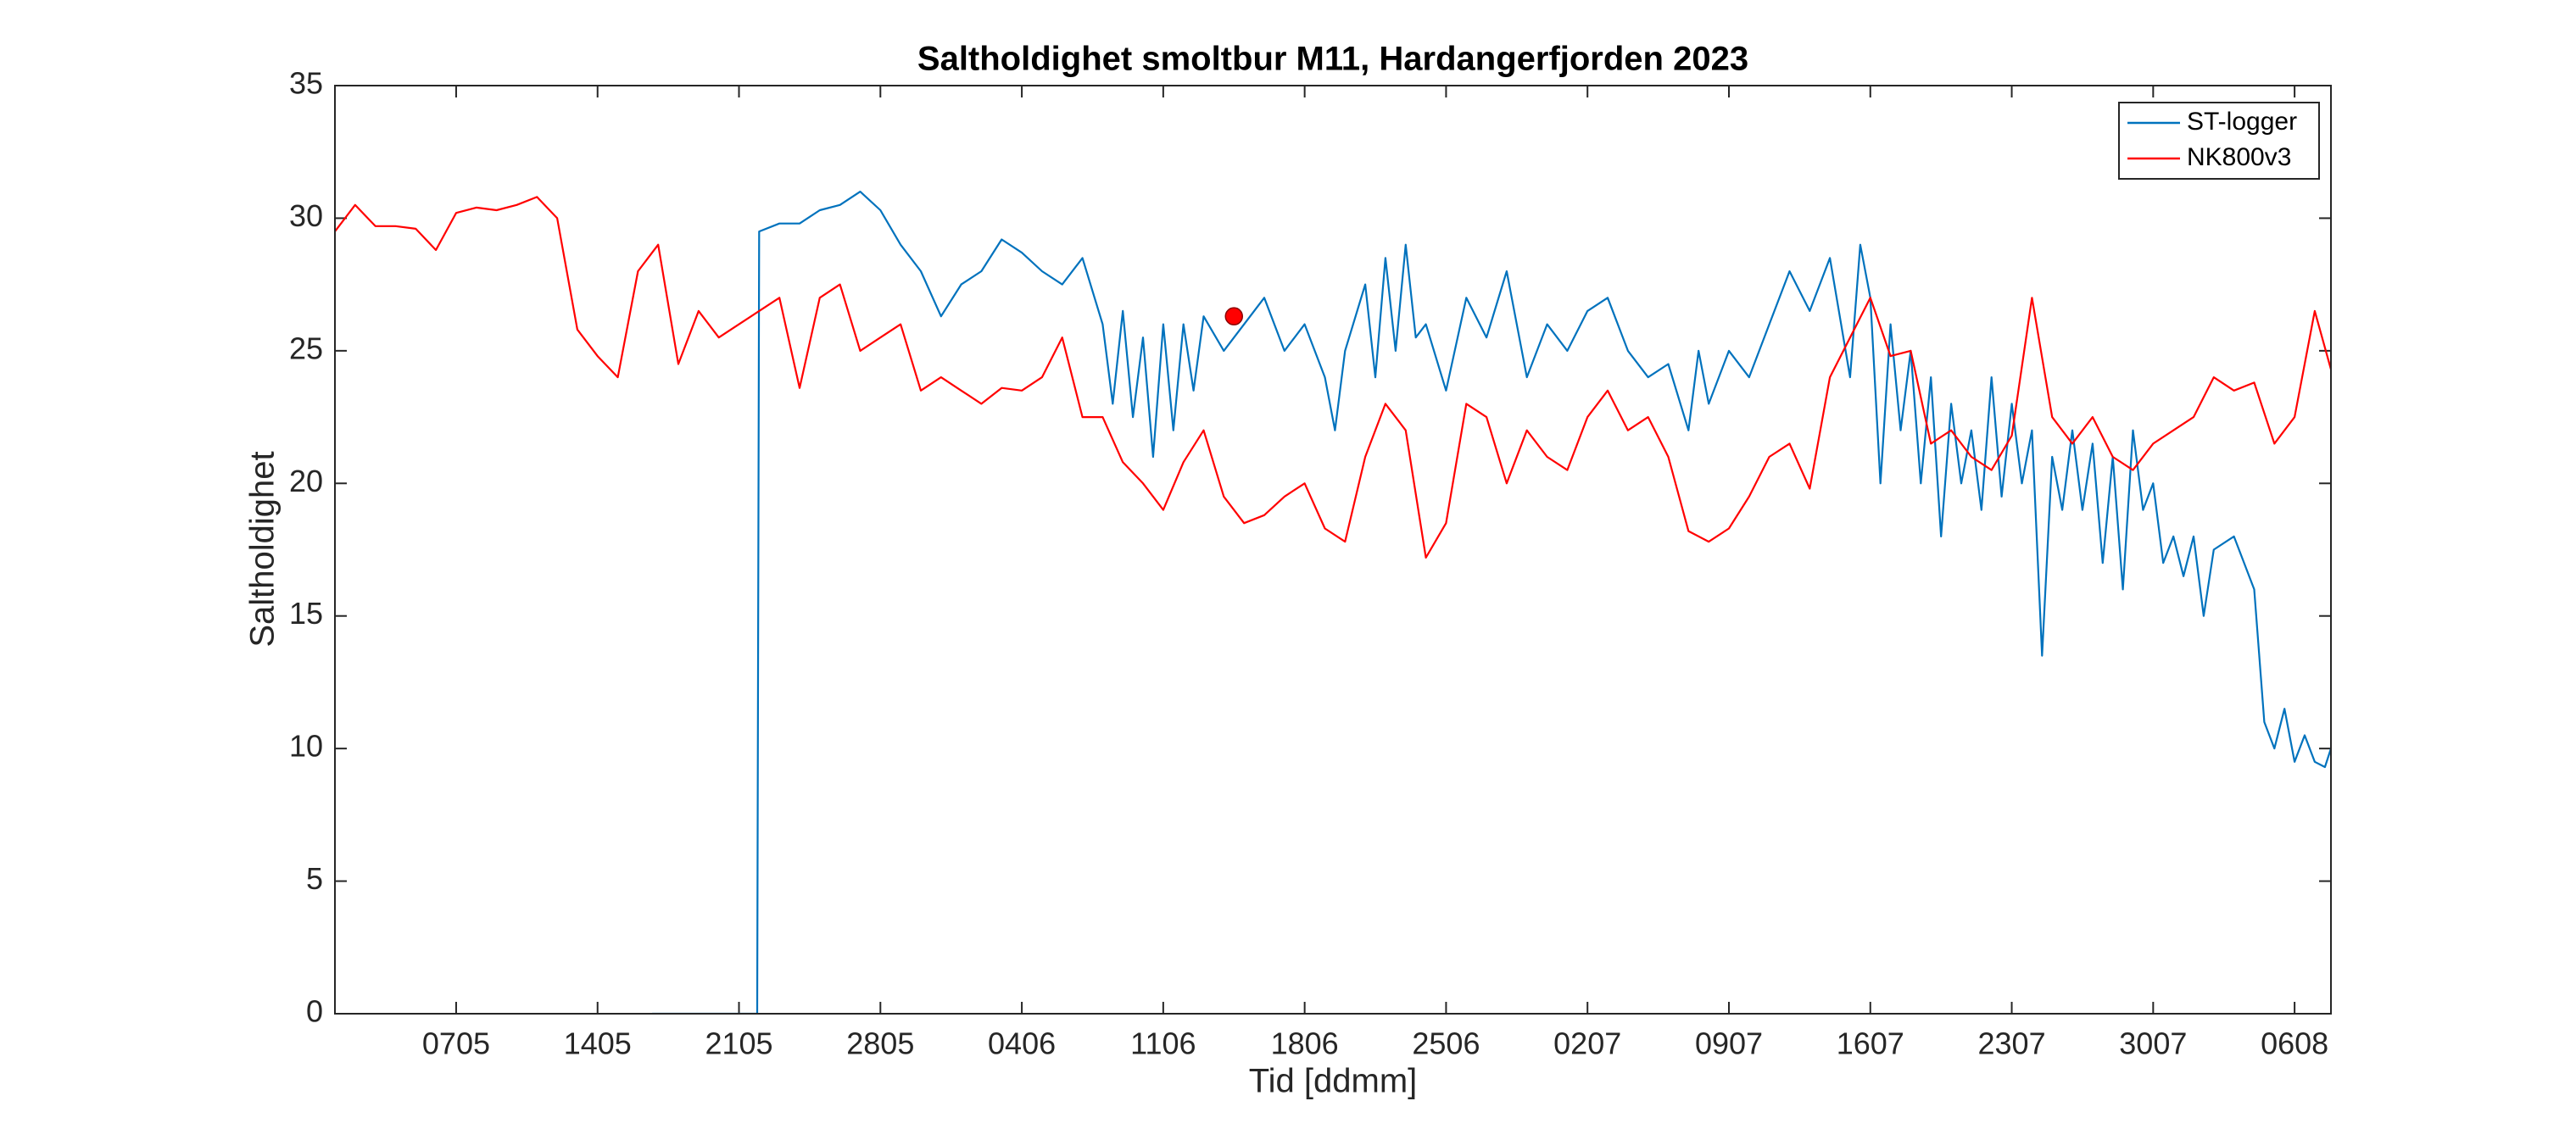  What do you see at coordinates (1587, 1043) in the screenshot?
I see `x-tick-label: 0207` at bounding box center [1587, 1043].